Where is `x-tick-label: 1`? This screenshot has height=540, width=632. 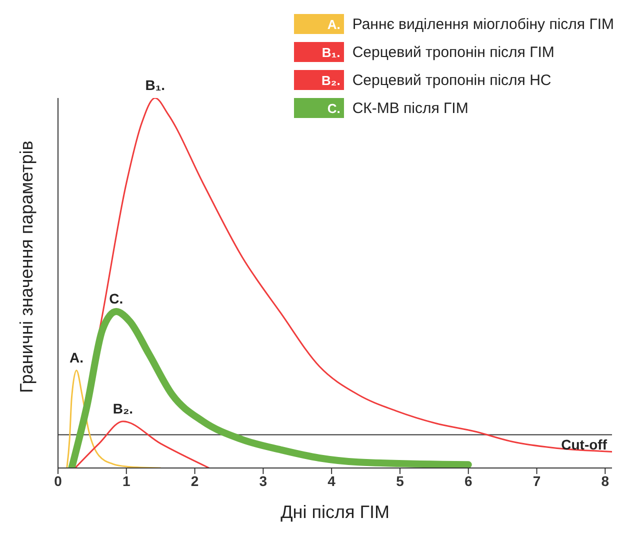
x-tick-label: 1 is located at coordinates (126, 480).